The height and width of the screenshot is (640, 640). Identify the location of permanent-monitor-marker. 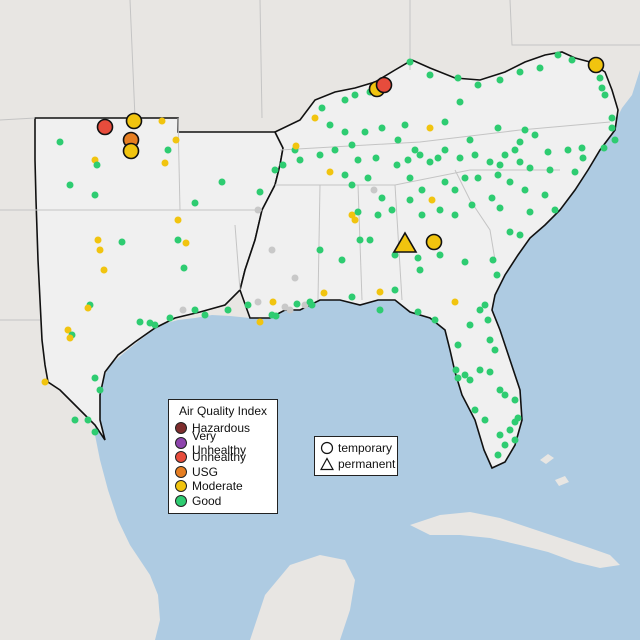
(405, 242).